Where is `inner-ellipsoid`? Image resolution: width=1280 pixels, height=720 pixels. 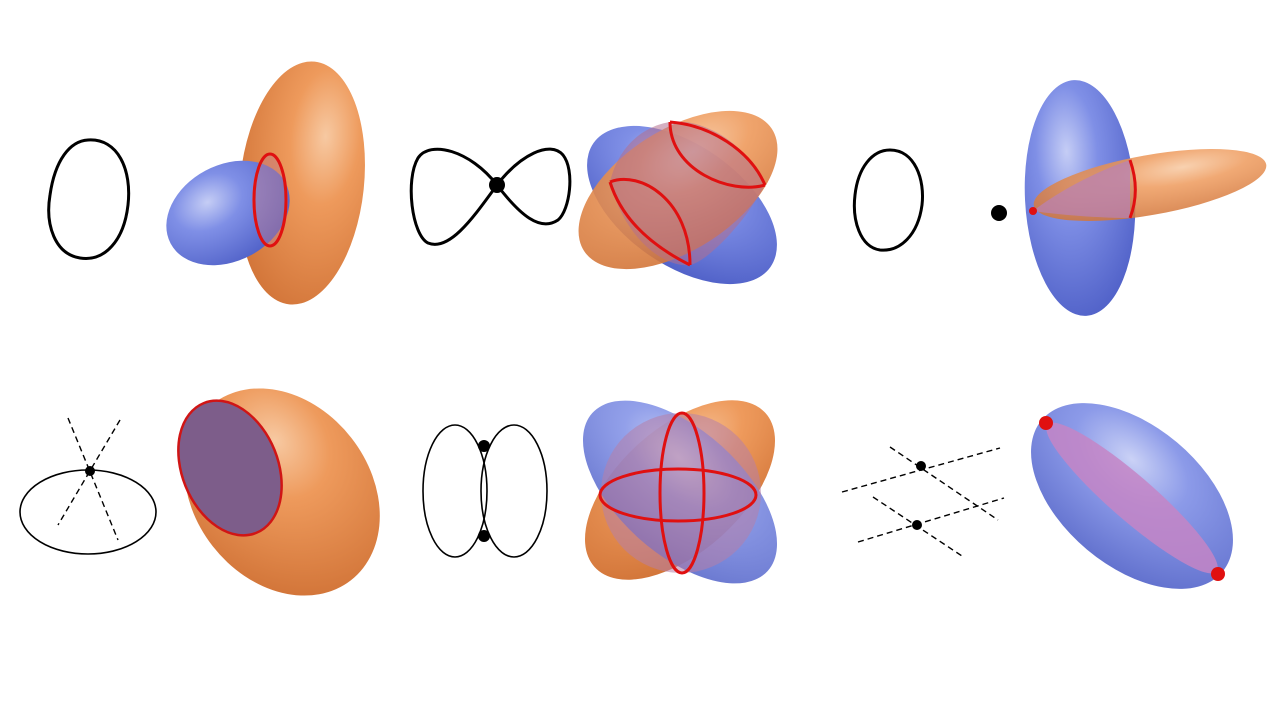 inner-ellipsoid is located at coordinates (1132, 498).